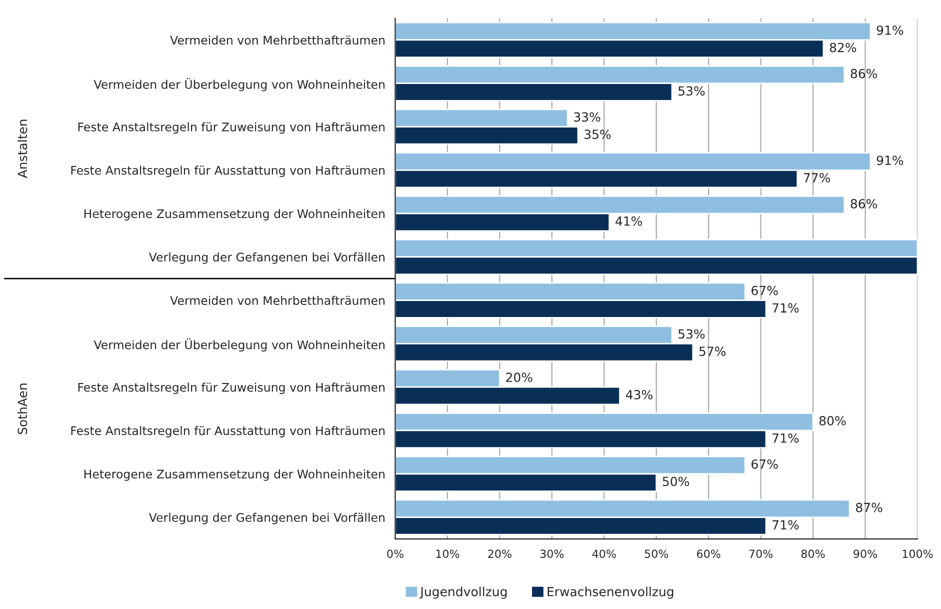 The height and width of the screenshot is (609, 941). What do you see at coordinates (463, 592) in the screenshot?
I see `legend-label: Jugendvollzug` at bounding box center [463, 592].